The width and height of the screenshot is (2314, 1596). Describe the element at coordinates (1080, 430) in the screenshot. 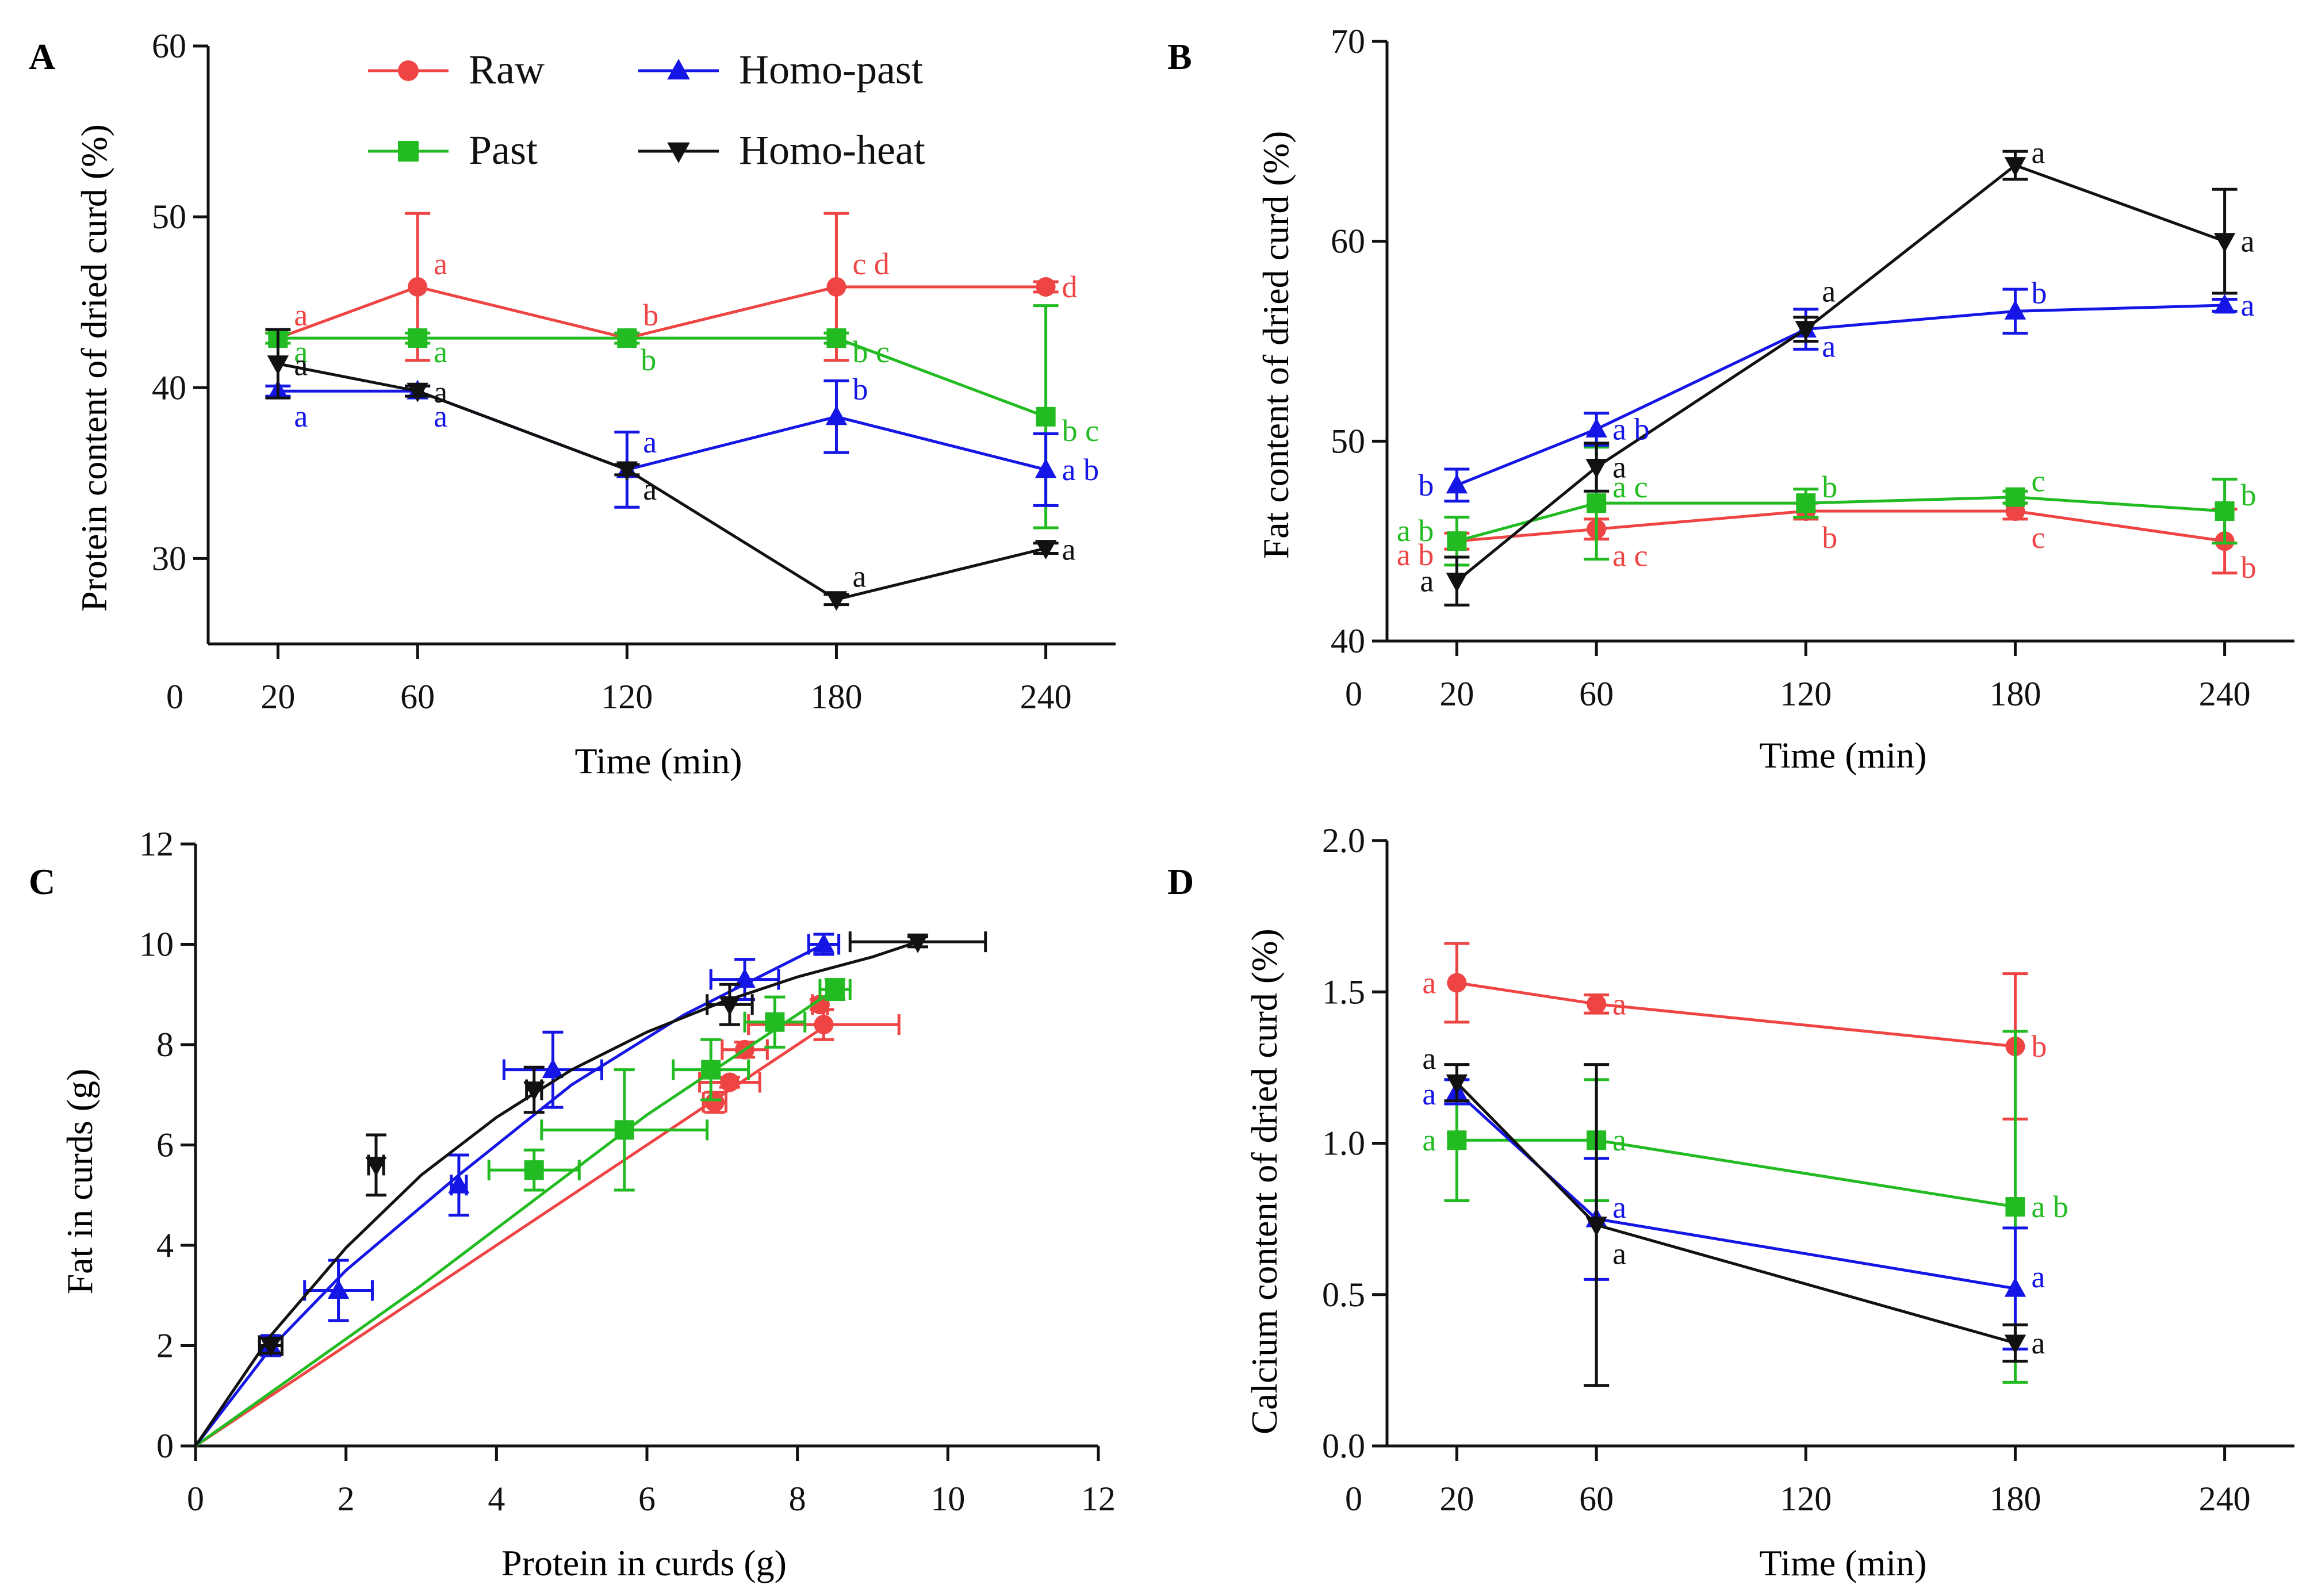

I see `significance-label: b c` at that location.